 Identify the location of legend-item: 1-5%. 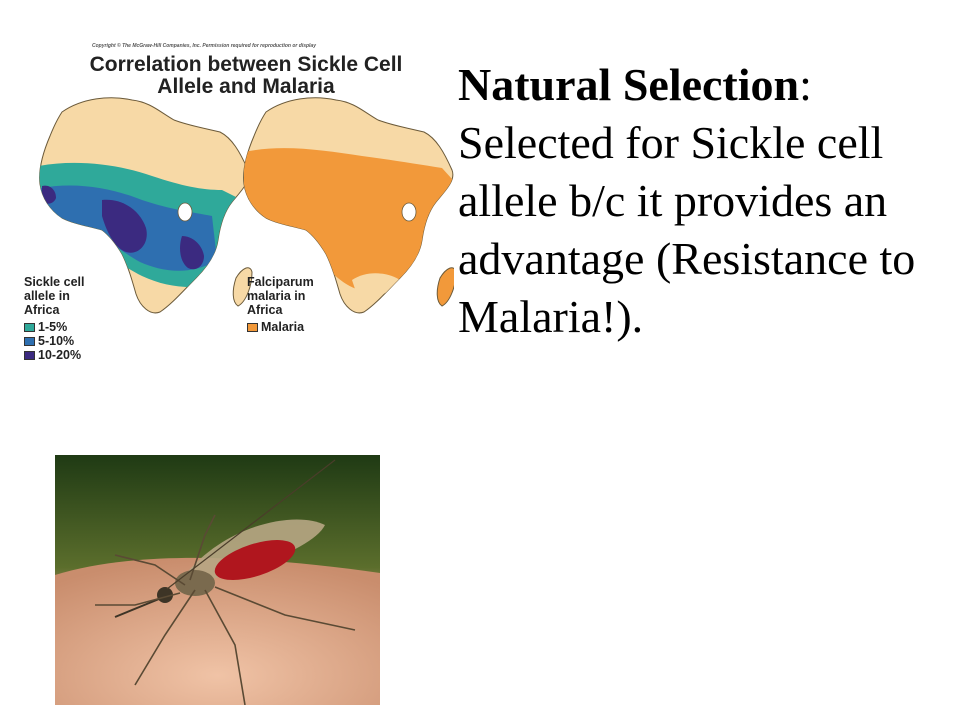
(54, 327).